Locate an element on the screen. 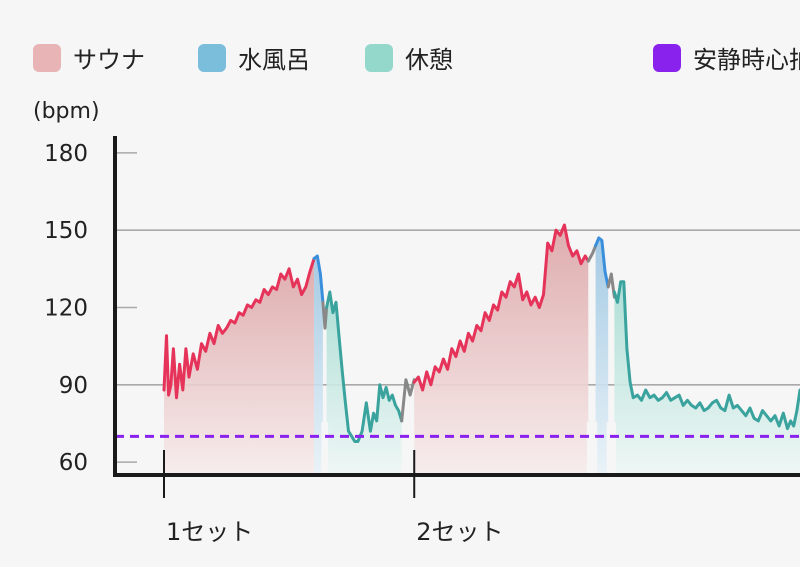 This screenshot has width=800, height=567. y-tick-label-150: 150 is located at coordinates (66, 231).